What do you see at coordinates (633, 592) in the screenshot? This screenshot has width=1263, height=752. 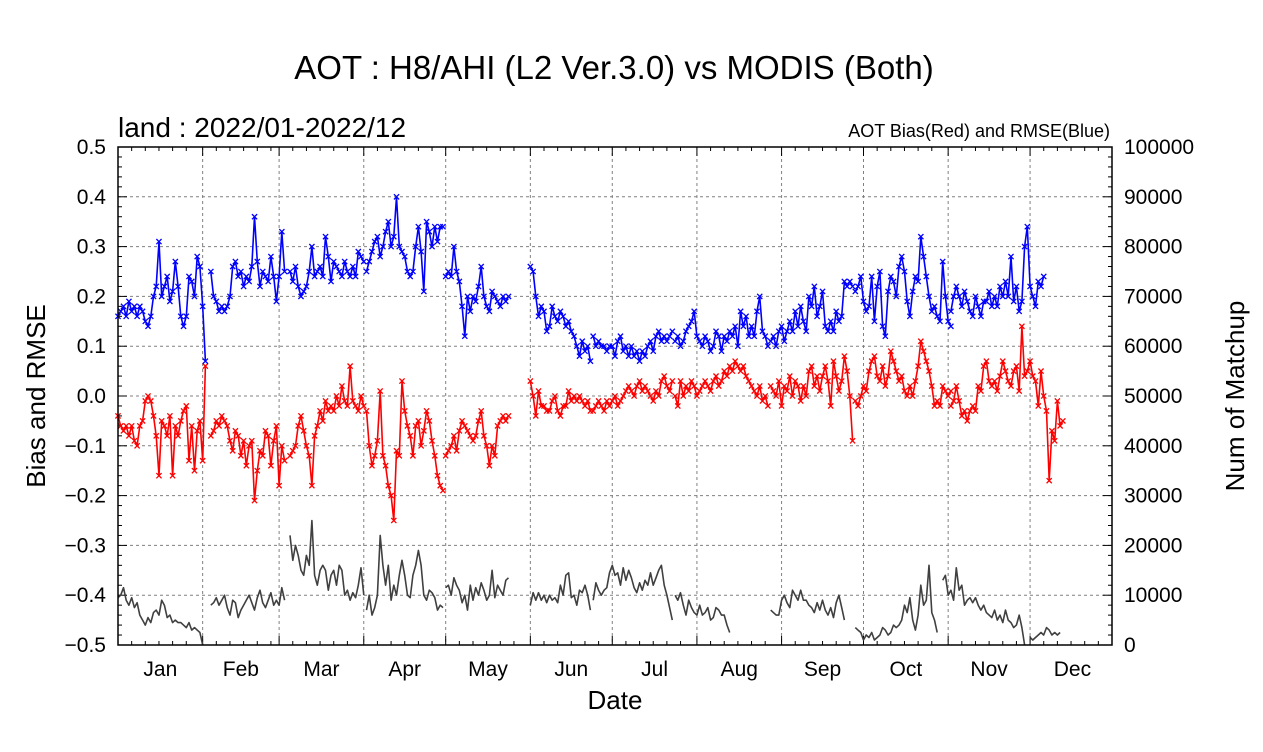 I see `matchup-line` at bounding box center [633, 592].